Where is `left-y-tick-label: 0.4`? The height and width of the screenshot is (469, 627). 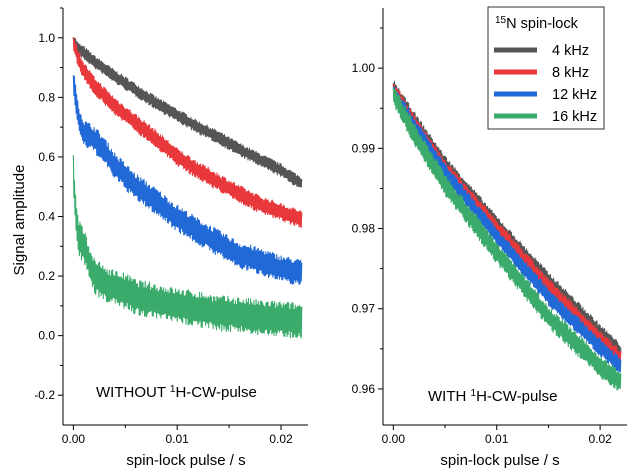 left-y-tick-label: 0.4 is located at coordinates (46, 217).